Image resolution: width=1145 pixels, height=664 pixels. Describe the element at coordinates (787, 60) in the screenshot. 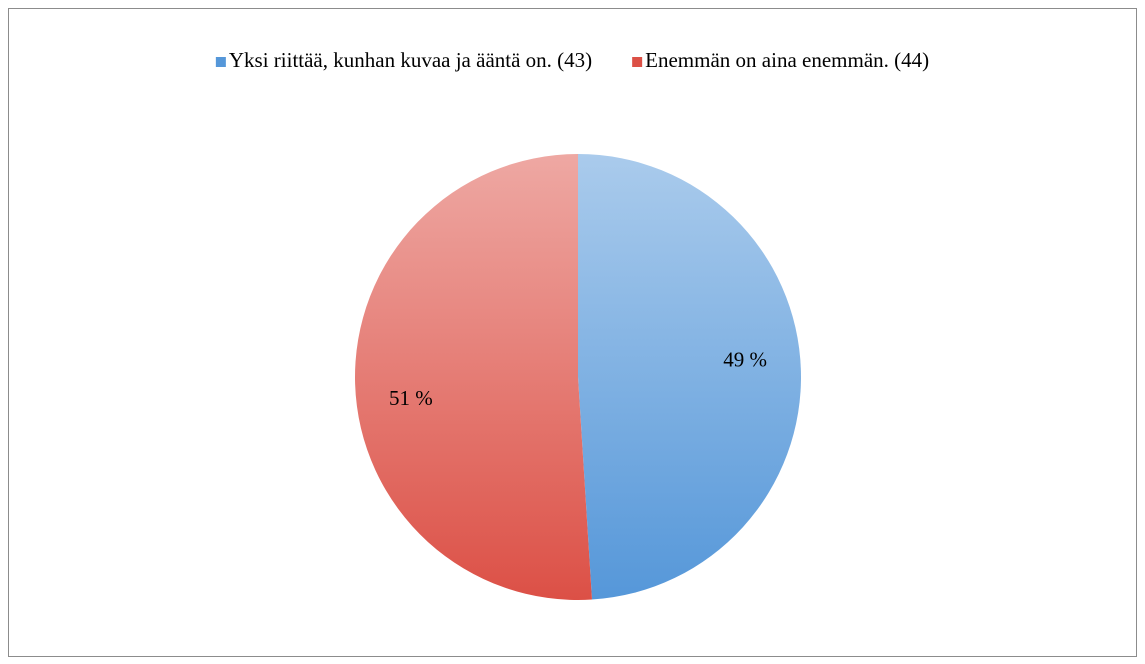

I see `legend-label: Enemmän on aina enemmän. (44)` at that location.